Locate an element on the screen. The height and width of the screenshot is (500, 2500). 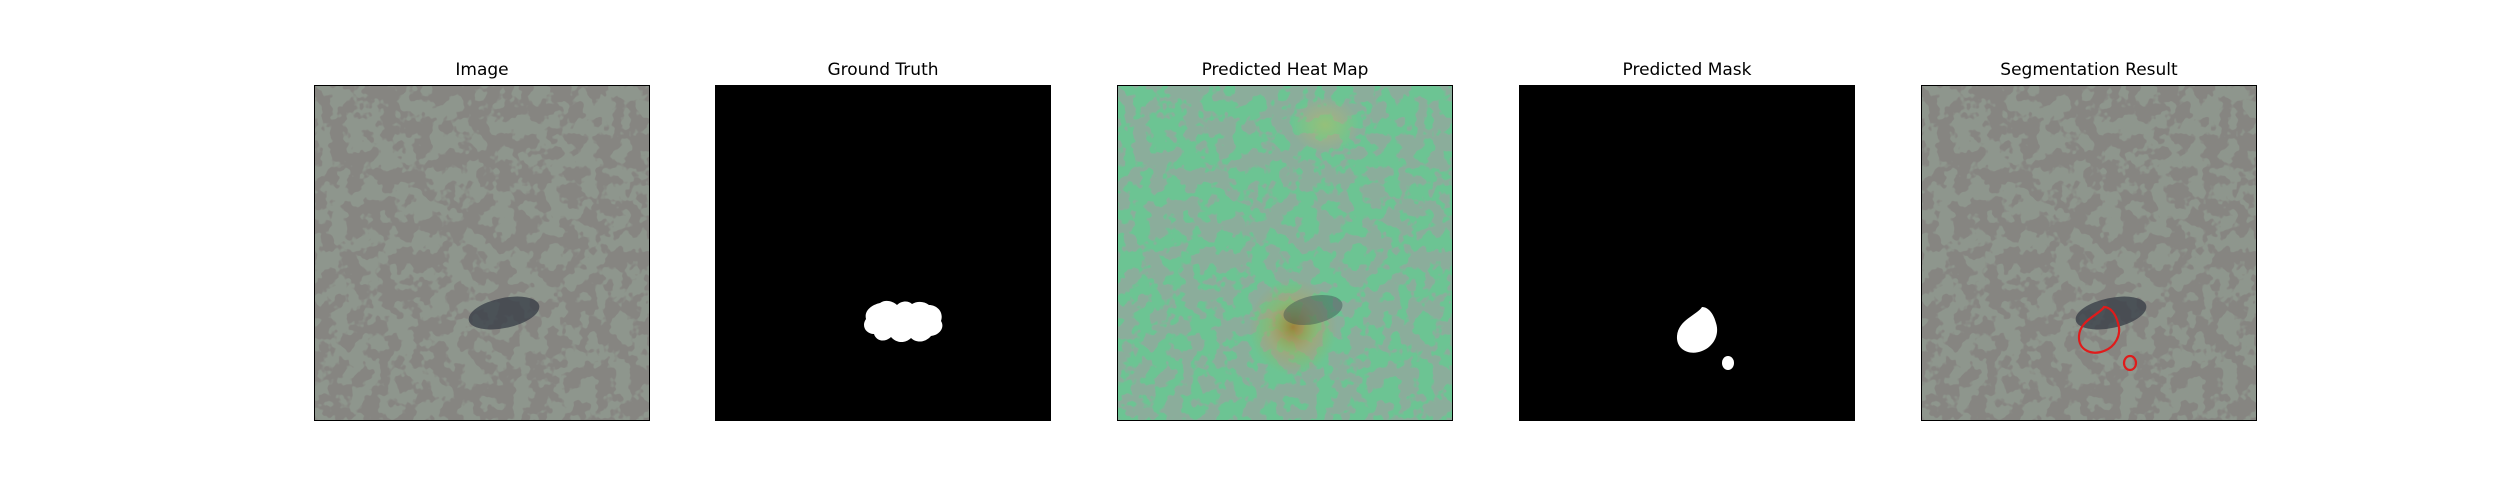
panel-heatmap is located at coordinates (1285, 253).